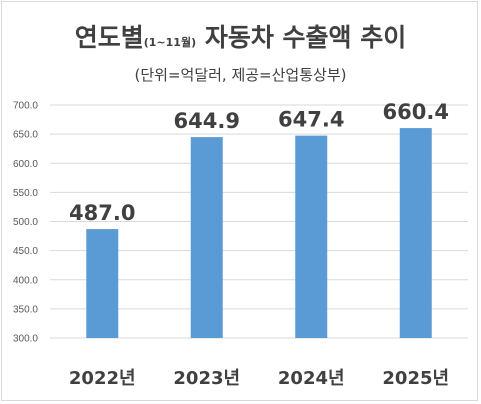  What do you see at coordinates (25, 106) in the screenshot?
I see `y-tick-label: 700.0` at bounding box center [25, 106].